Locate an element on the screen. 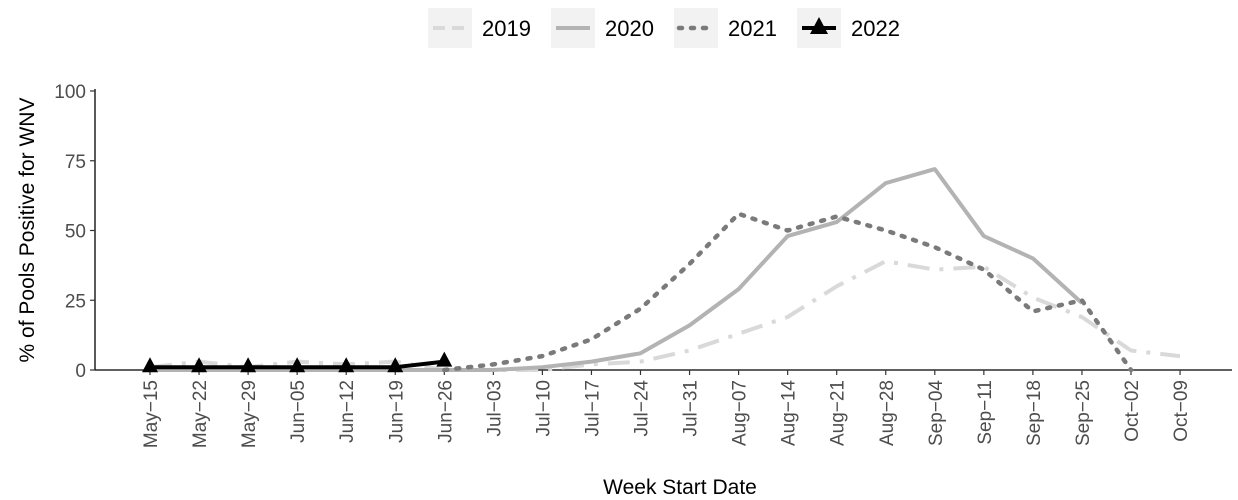 The height and width of the screenshot is (500, 1238). x-tick-label: Jul−17 is located at coordinates (592, 408).